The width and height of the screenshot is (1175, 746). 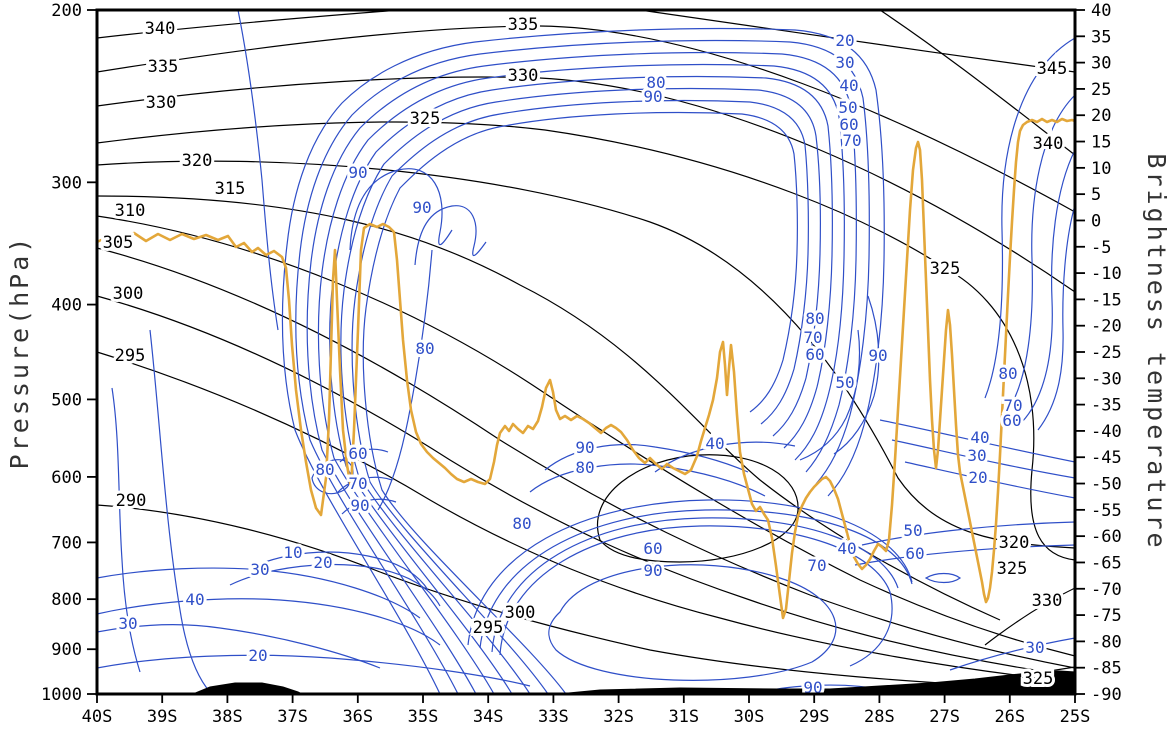 What do you see at coordinates (230, 189) in the screenshot?
I see `theta-label-315: 315` at bounding box center [230, 189].